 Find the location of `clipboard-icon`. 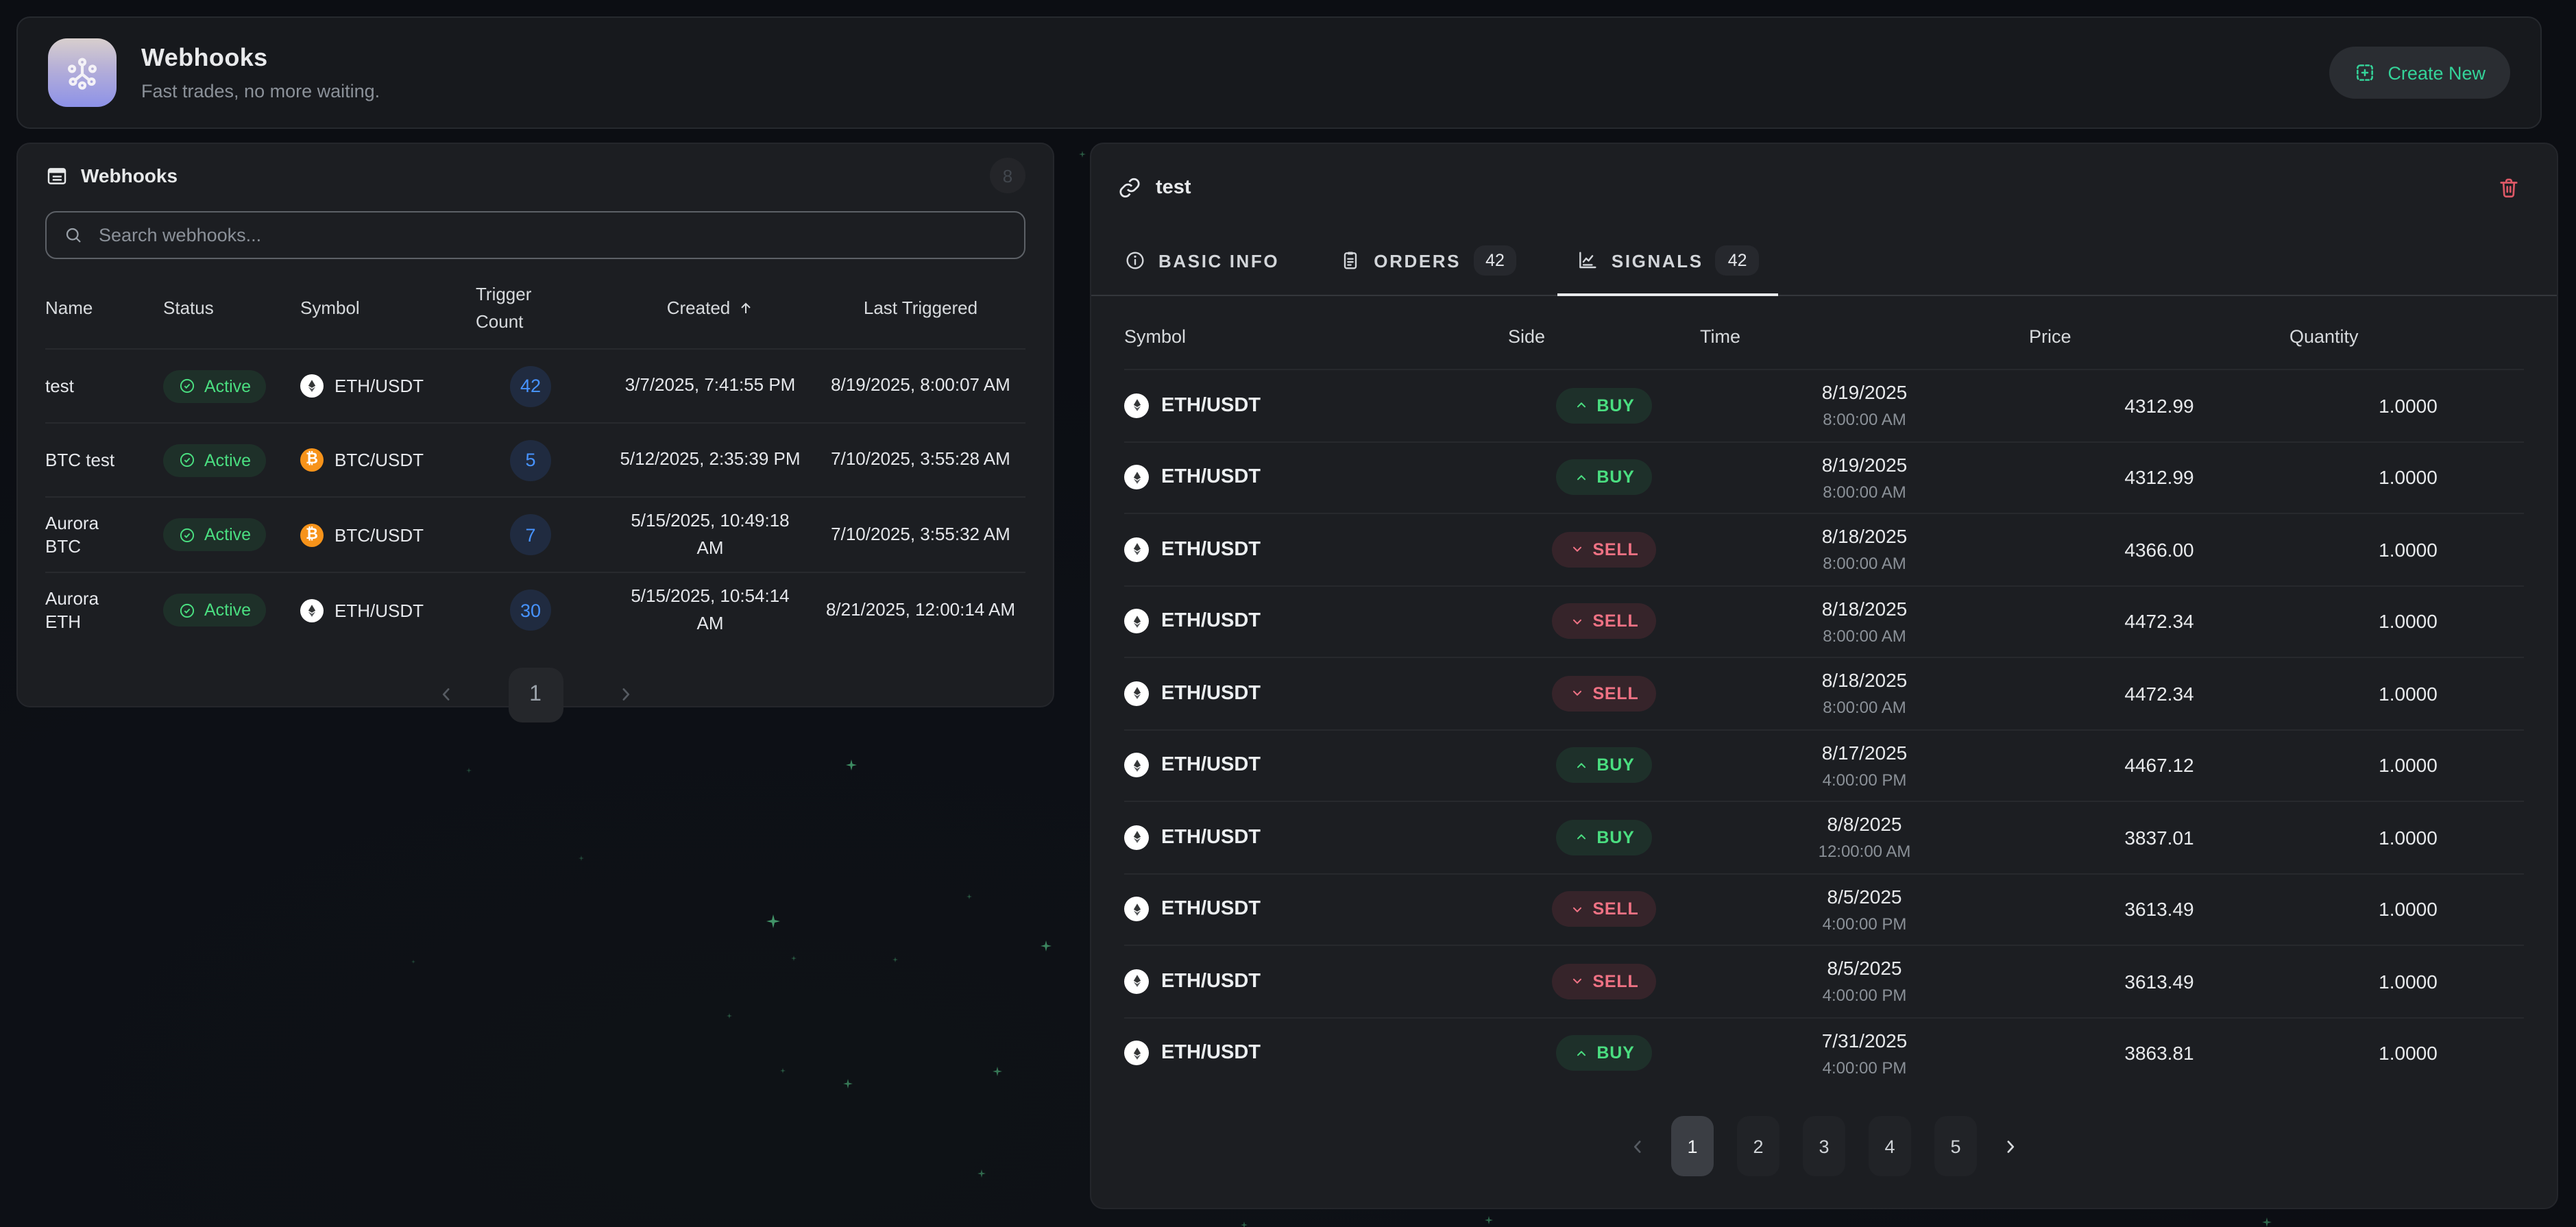

clipboard-icon is located at coordinates (1350, 260).